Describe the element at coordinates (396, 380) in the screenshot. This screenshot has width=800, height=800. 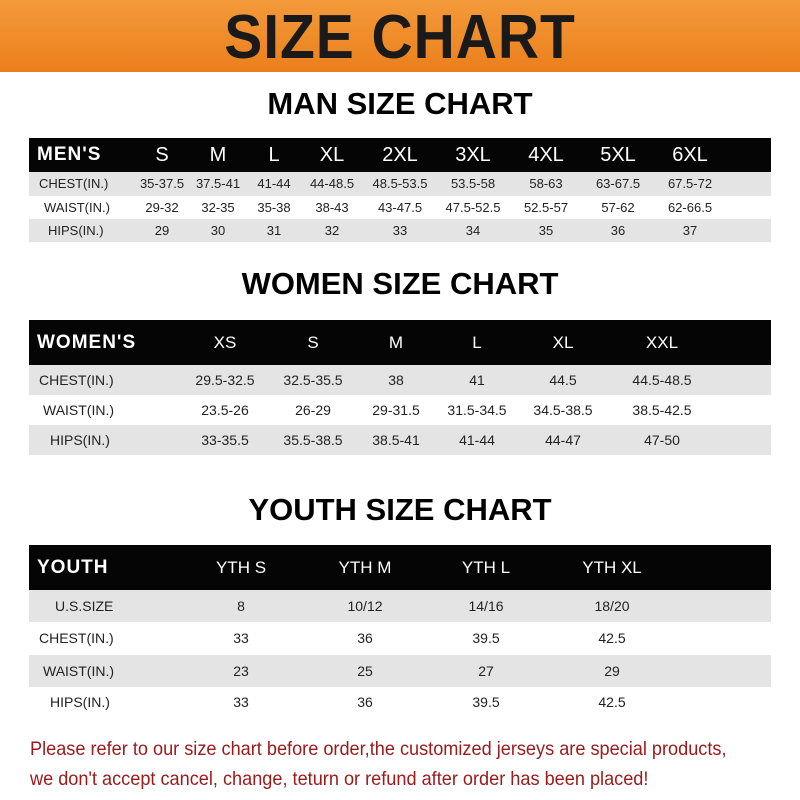
I see `measurement-cell: 38` at that location.